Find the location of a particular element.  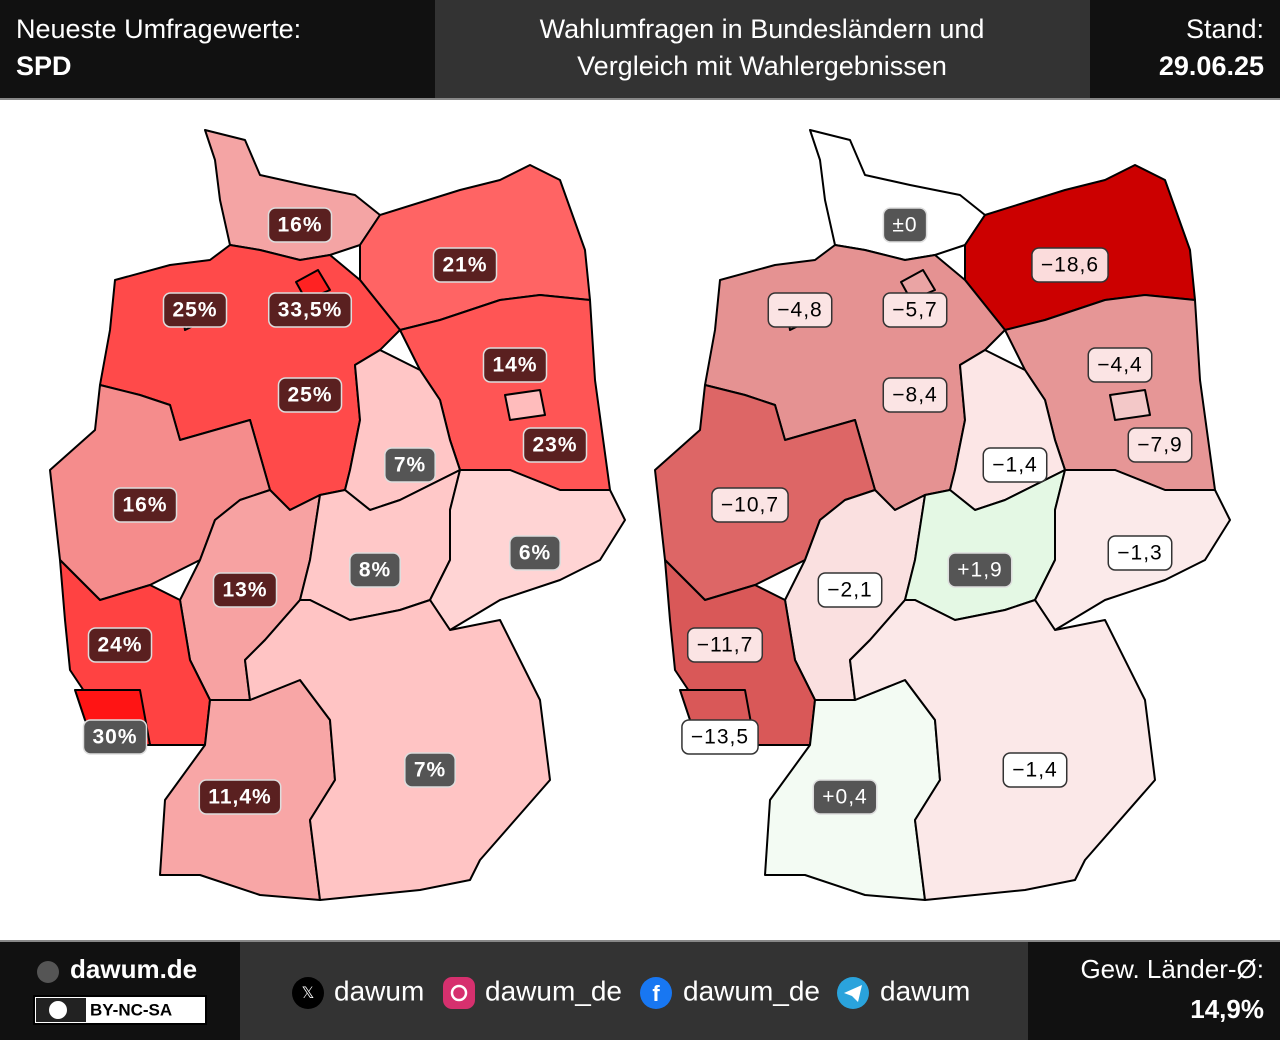

region-label: −11,7 is located at coordinates (725, 645).